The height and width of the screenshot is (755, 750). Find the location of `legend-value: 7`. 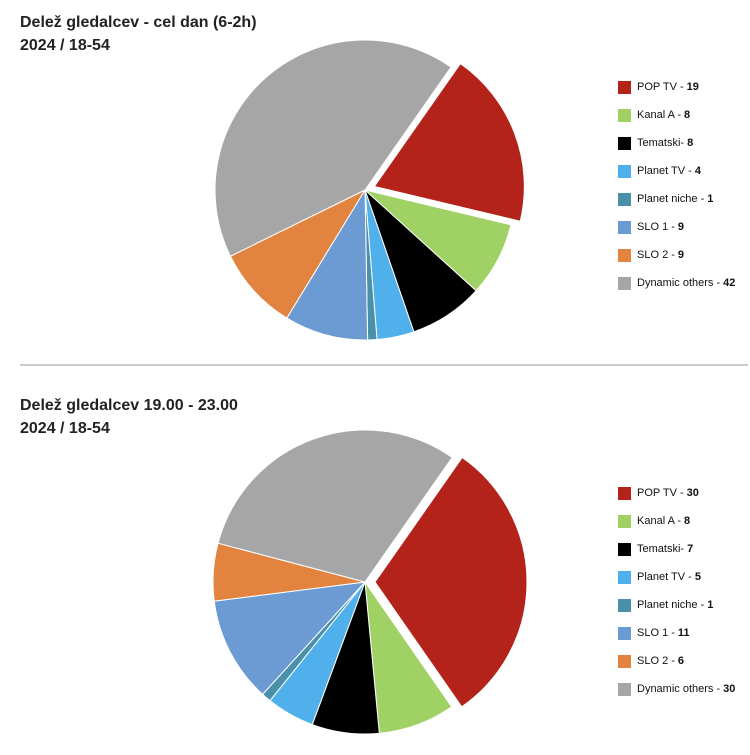

legend-value: 7 is located at coordinates (690, 549).